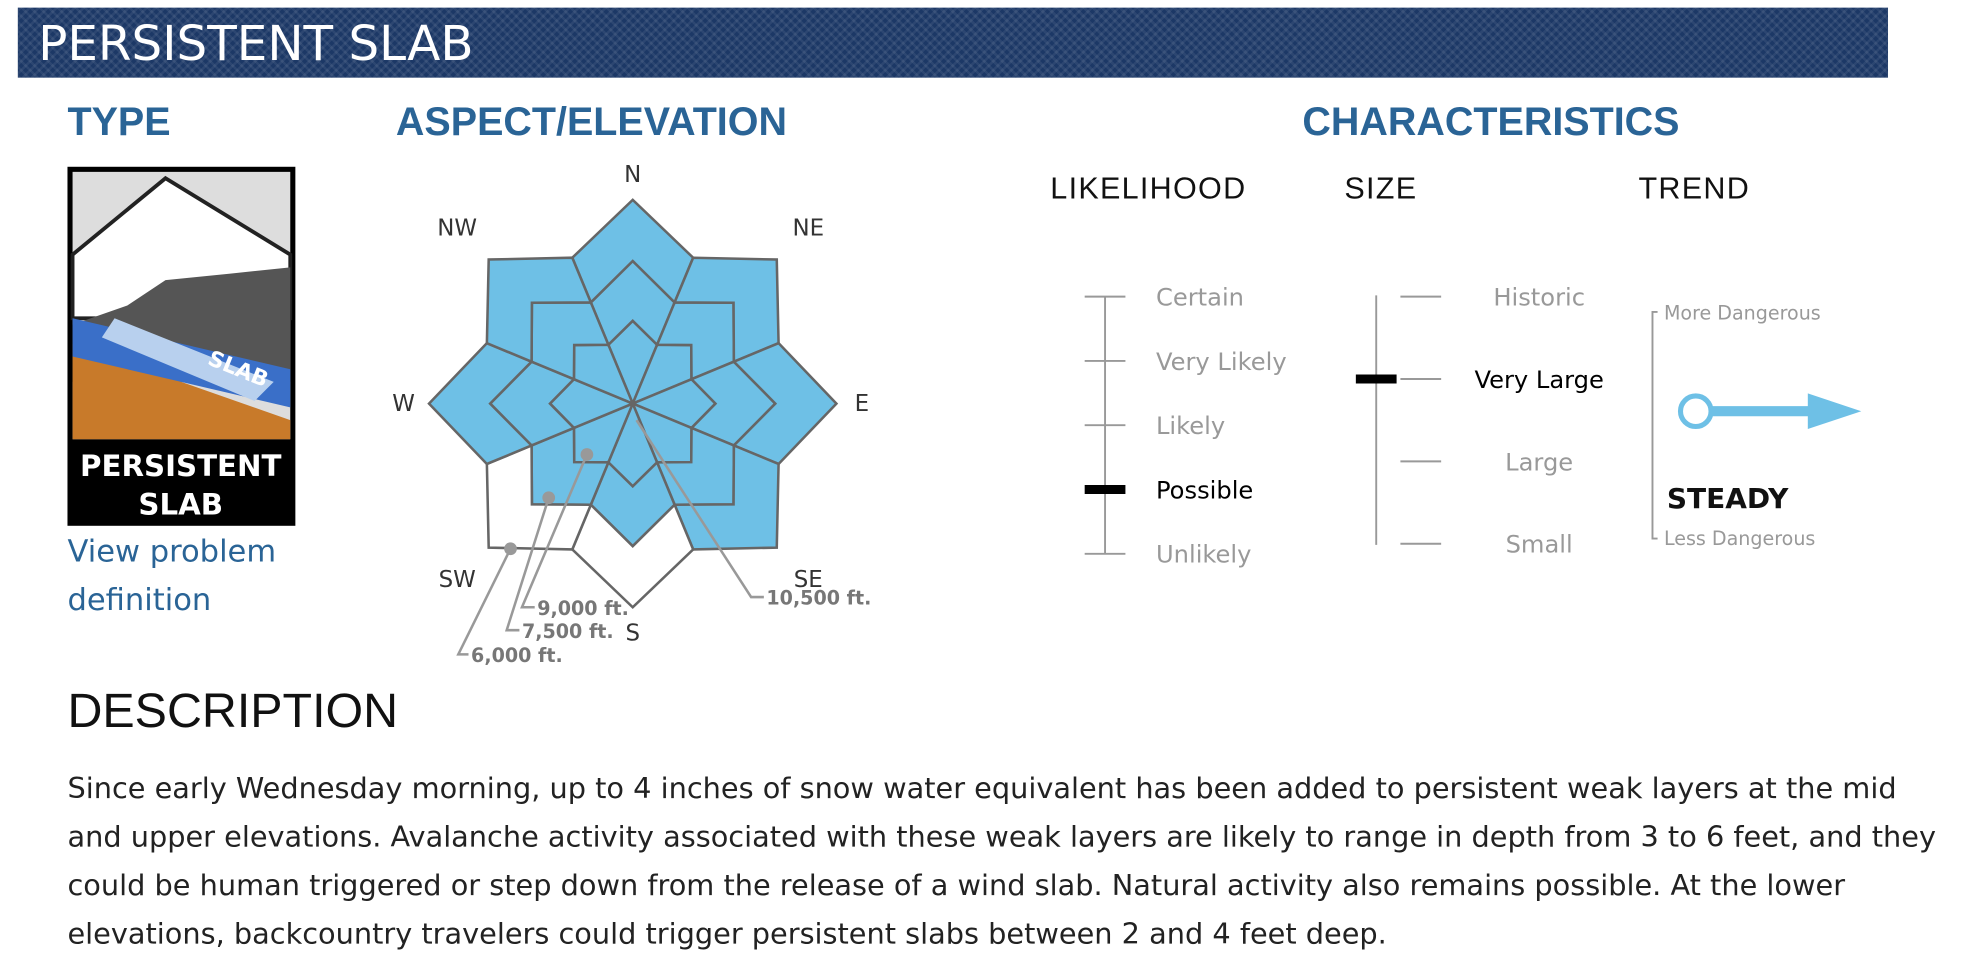 Image resolution: width=1986 pixels, height=978 pixels. I want to click on definition-link: View problem definition, so click(172, 575).